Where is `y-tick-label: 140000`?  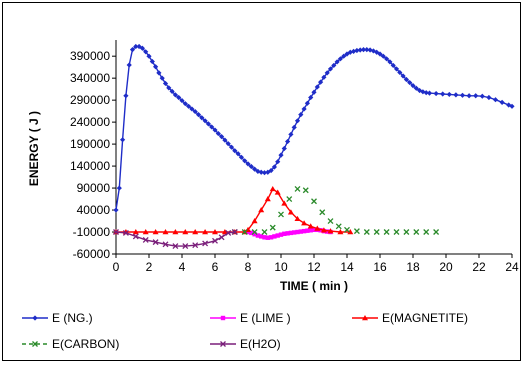 y-tick-label: 140000 is located at coordinates (90, 166).